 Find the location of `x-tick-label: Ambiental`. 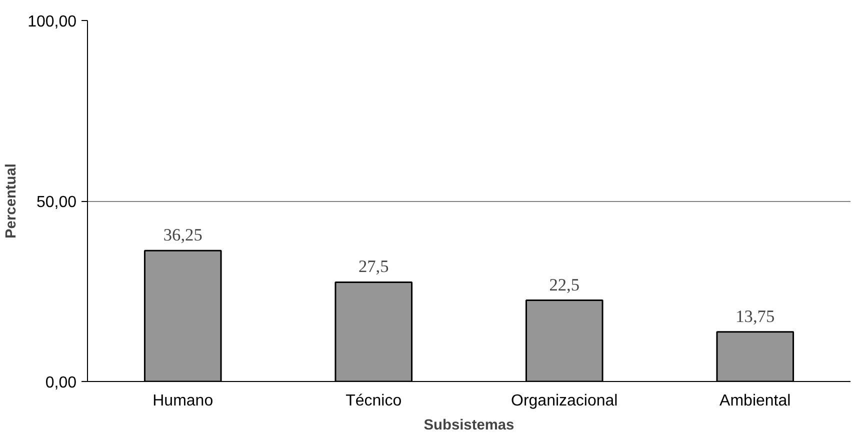

x-tick-label: Ambiental is located at coordinates (755, 401).